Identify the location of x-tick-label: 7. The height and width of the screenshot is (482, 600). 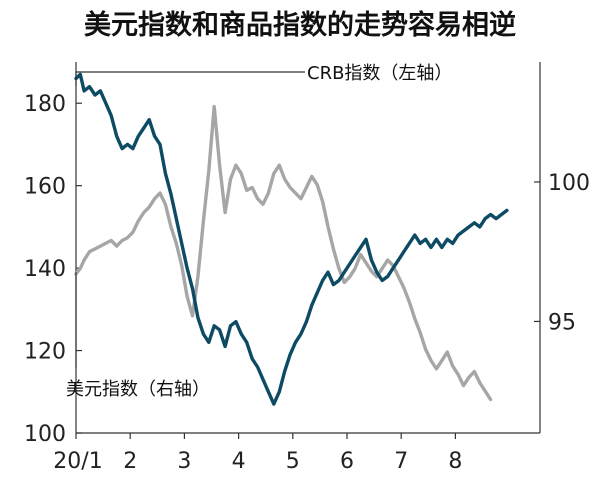
(401, 461).